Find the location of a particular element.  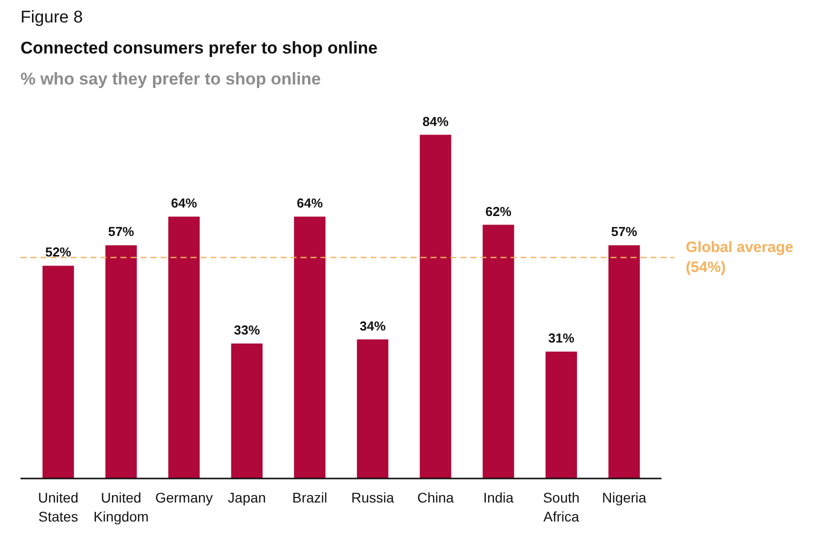

caption: Figure 8 is located at coordinates (51, 17).